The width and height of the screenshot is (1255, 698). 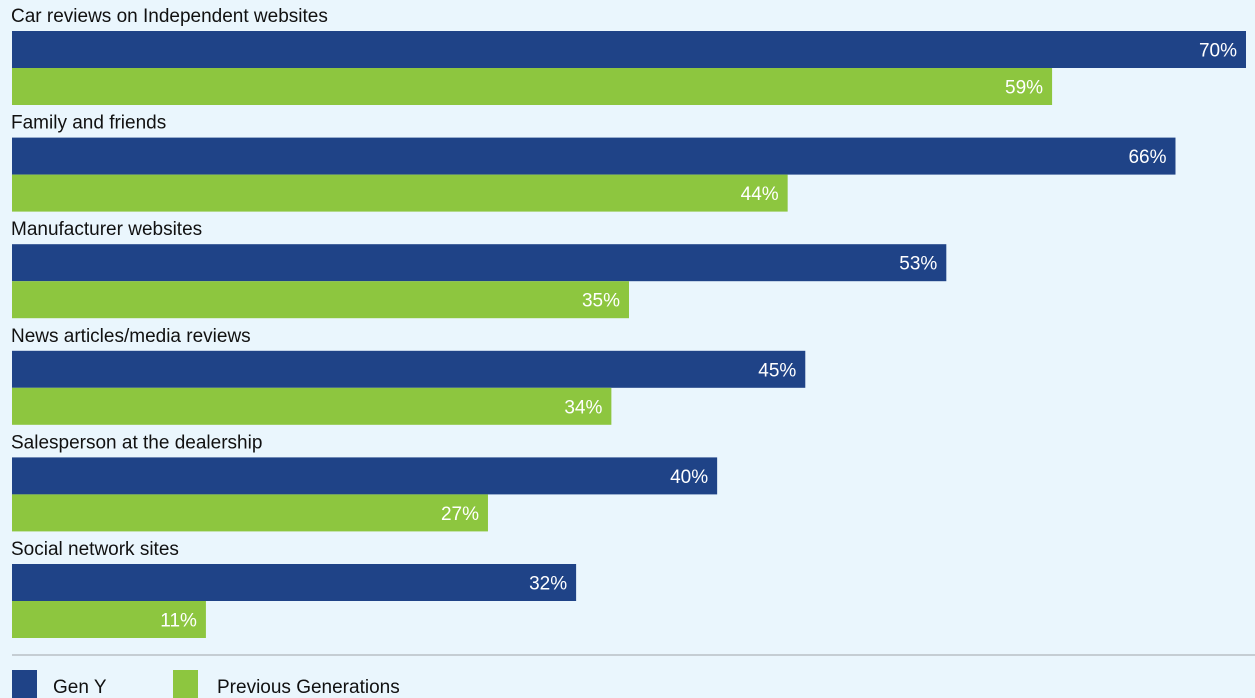 I want to click on value-label: 44%, so click(x=760, y=194).